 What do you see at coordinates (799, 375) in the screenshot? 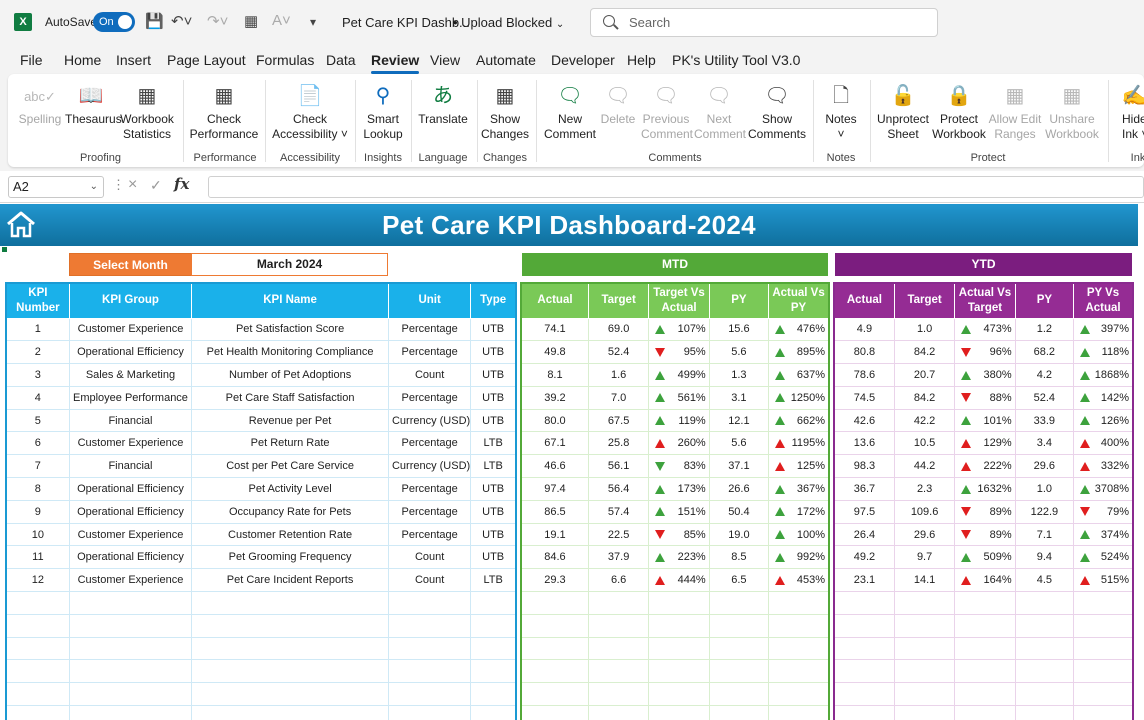
I see `mtd-actual-vs-py-cell: 637%` at bounding box center [799, 375].